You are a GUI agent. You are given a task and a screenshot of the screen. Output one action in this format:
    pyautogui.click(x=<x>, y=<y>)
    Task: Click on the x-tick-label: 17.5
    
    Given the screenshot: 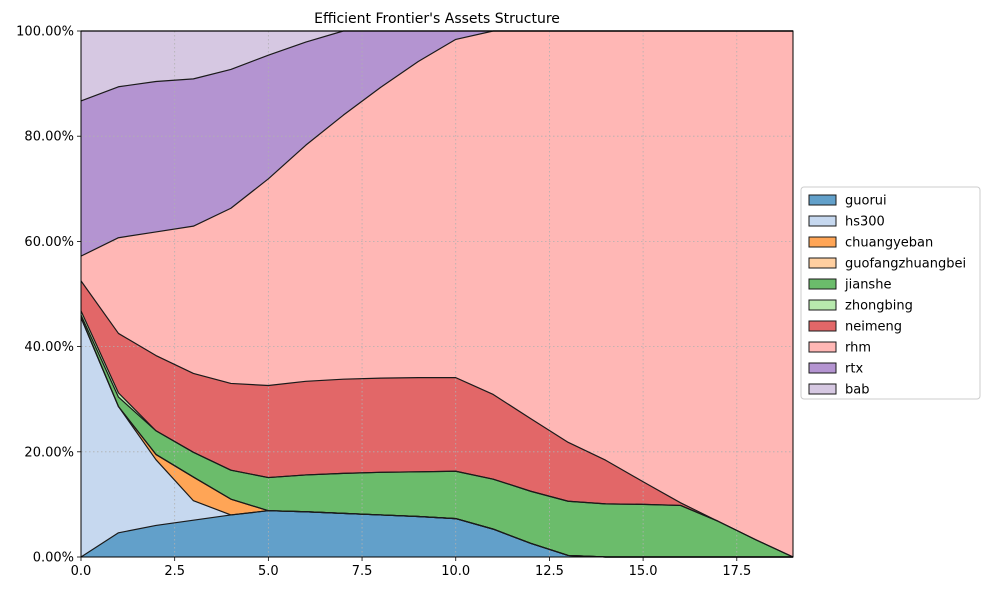 What is the action you would take?
    pyautogui.click(x=736, y=571)
    